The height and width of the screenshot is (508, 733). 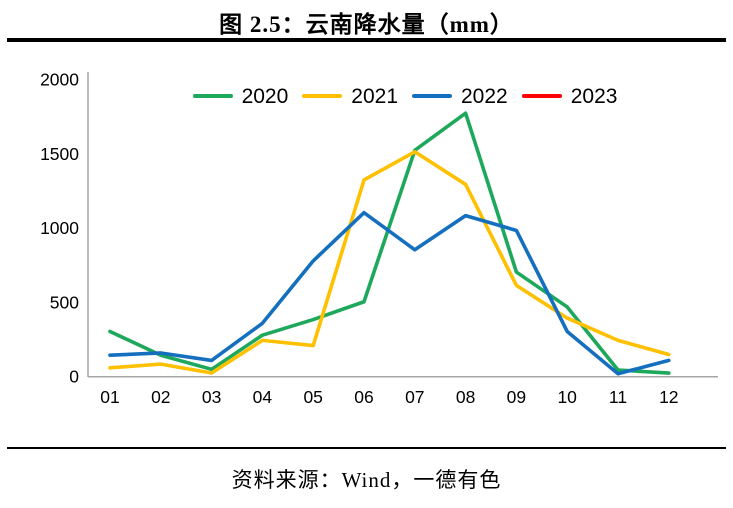 What do you see at coordinates (460, 96) in the screenshot?
I see `legend-item-2022: 2022` at bounding box center [460, 96].